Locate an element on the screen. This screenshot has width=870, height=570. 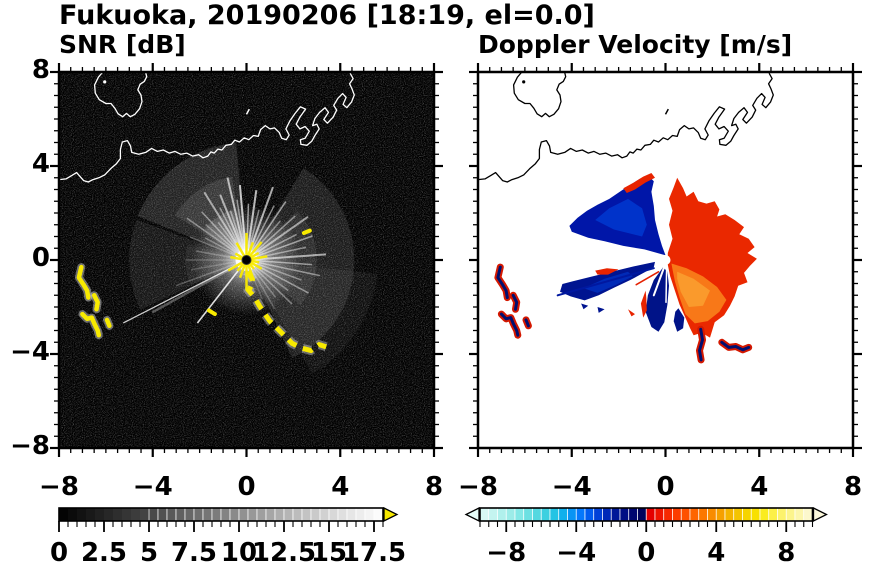
vel-colorbar-tick-label: 0 is located at coordinates (646, 553).